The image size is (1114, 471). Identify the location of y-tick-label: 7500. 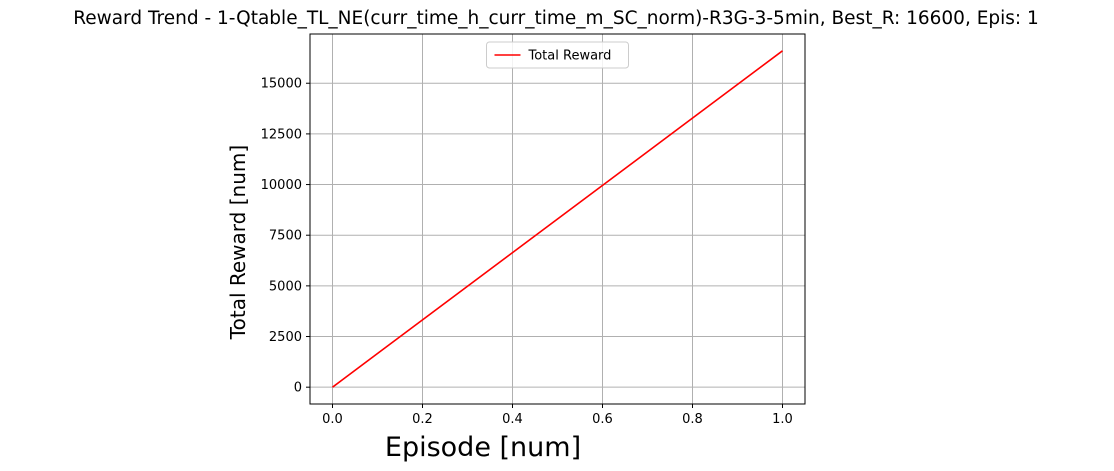
(285, 236).